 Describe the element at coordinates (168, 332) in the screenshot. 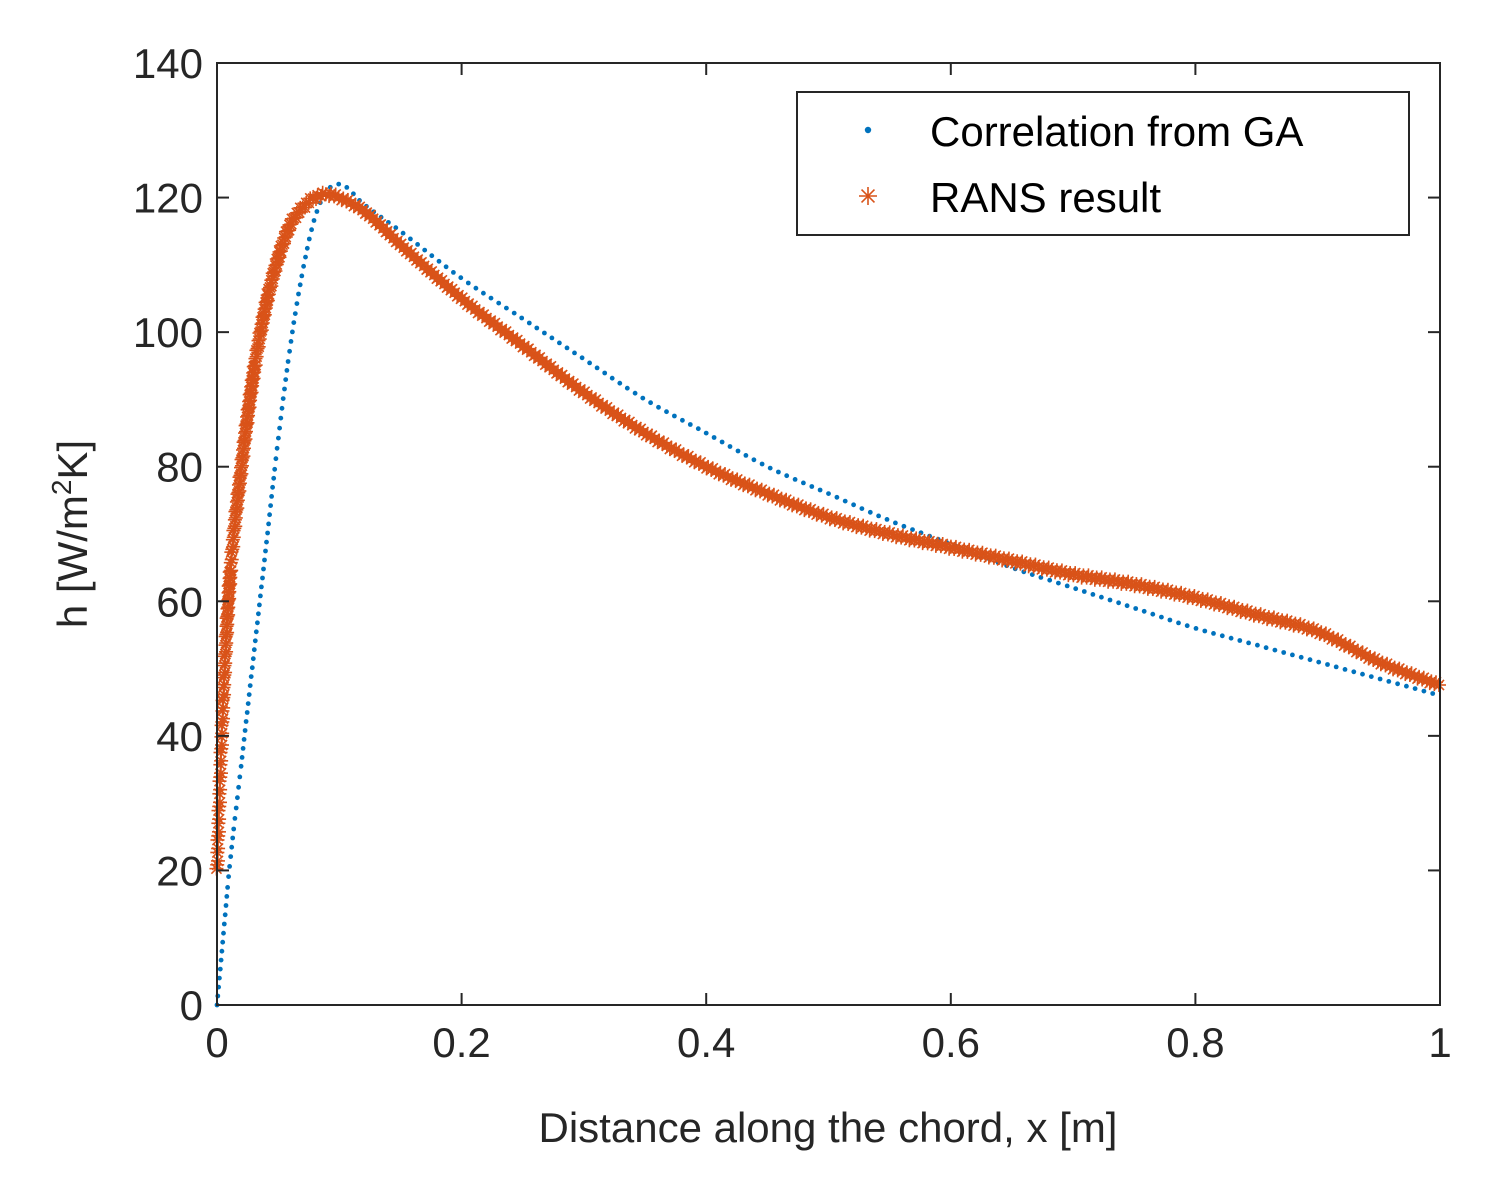

I see `y-tick-label: 100` at that location.